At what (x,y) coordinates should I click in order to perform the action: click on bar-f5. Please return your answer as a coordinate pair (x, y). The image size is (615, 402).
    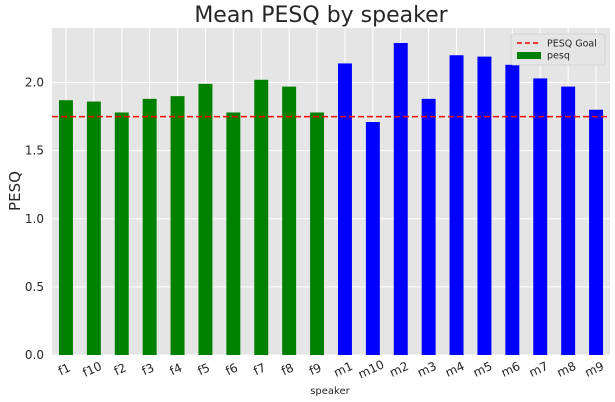
    Looking at the image, I should click on (205, 219).